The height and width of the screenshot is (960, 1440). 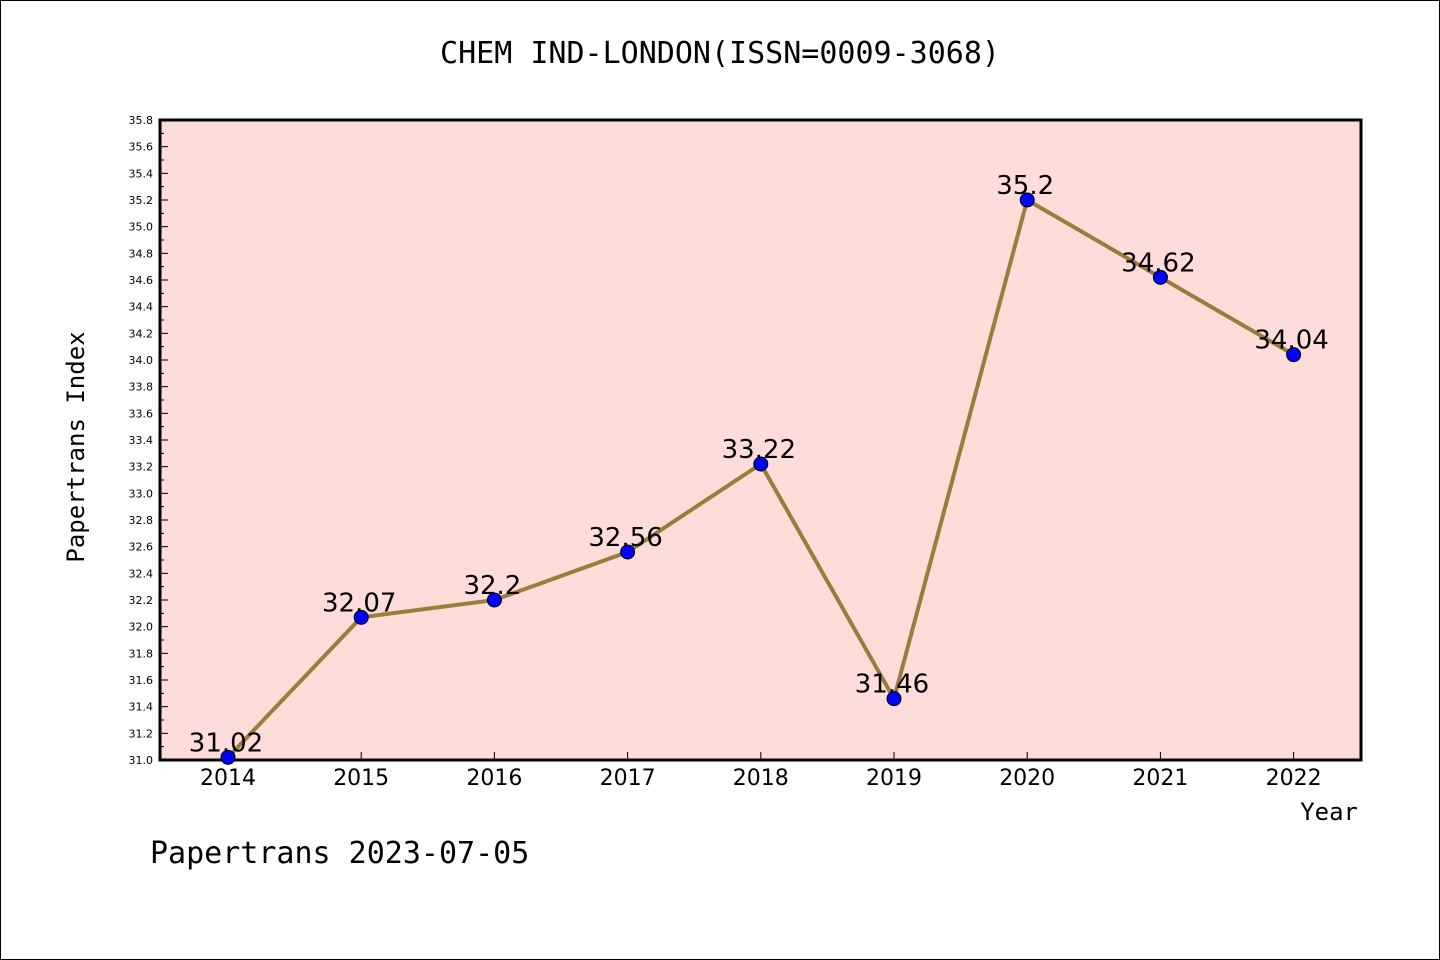 I want to click on data-label: 33.22, so click(x=759, y=450).